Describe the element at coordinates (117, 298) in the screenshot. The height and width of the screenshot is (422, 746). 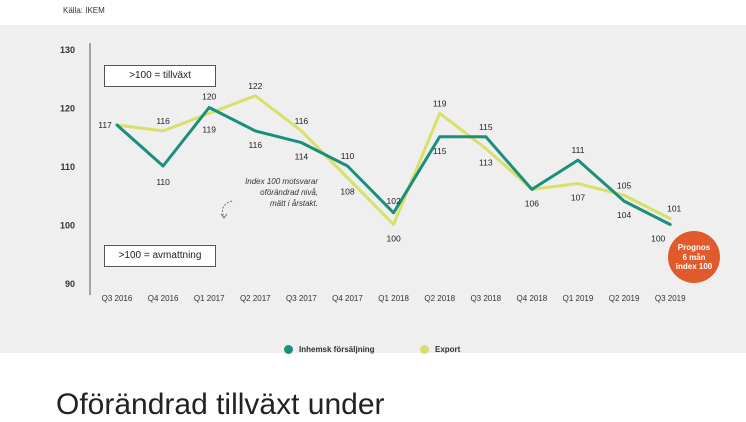
I see `x-tick-label: Q3 2016` at that location.